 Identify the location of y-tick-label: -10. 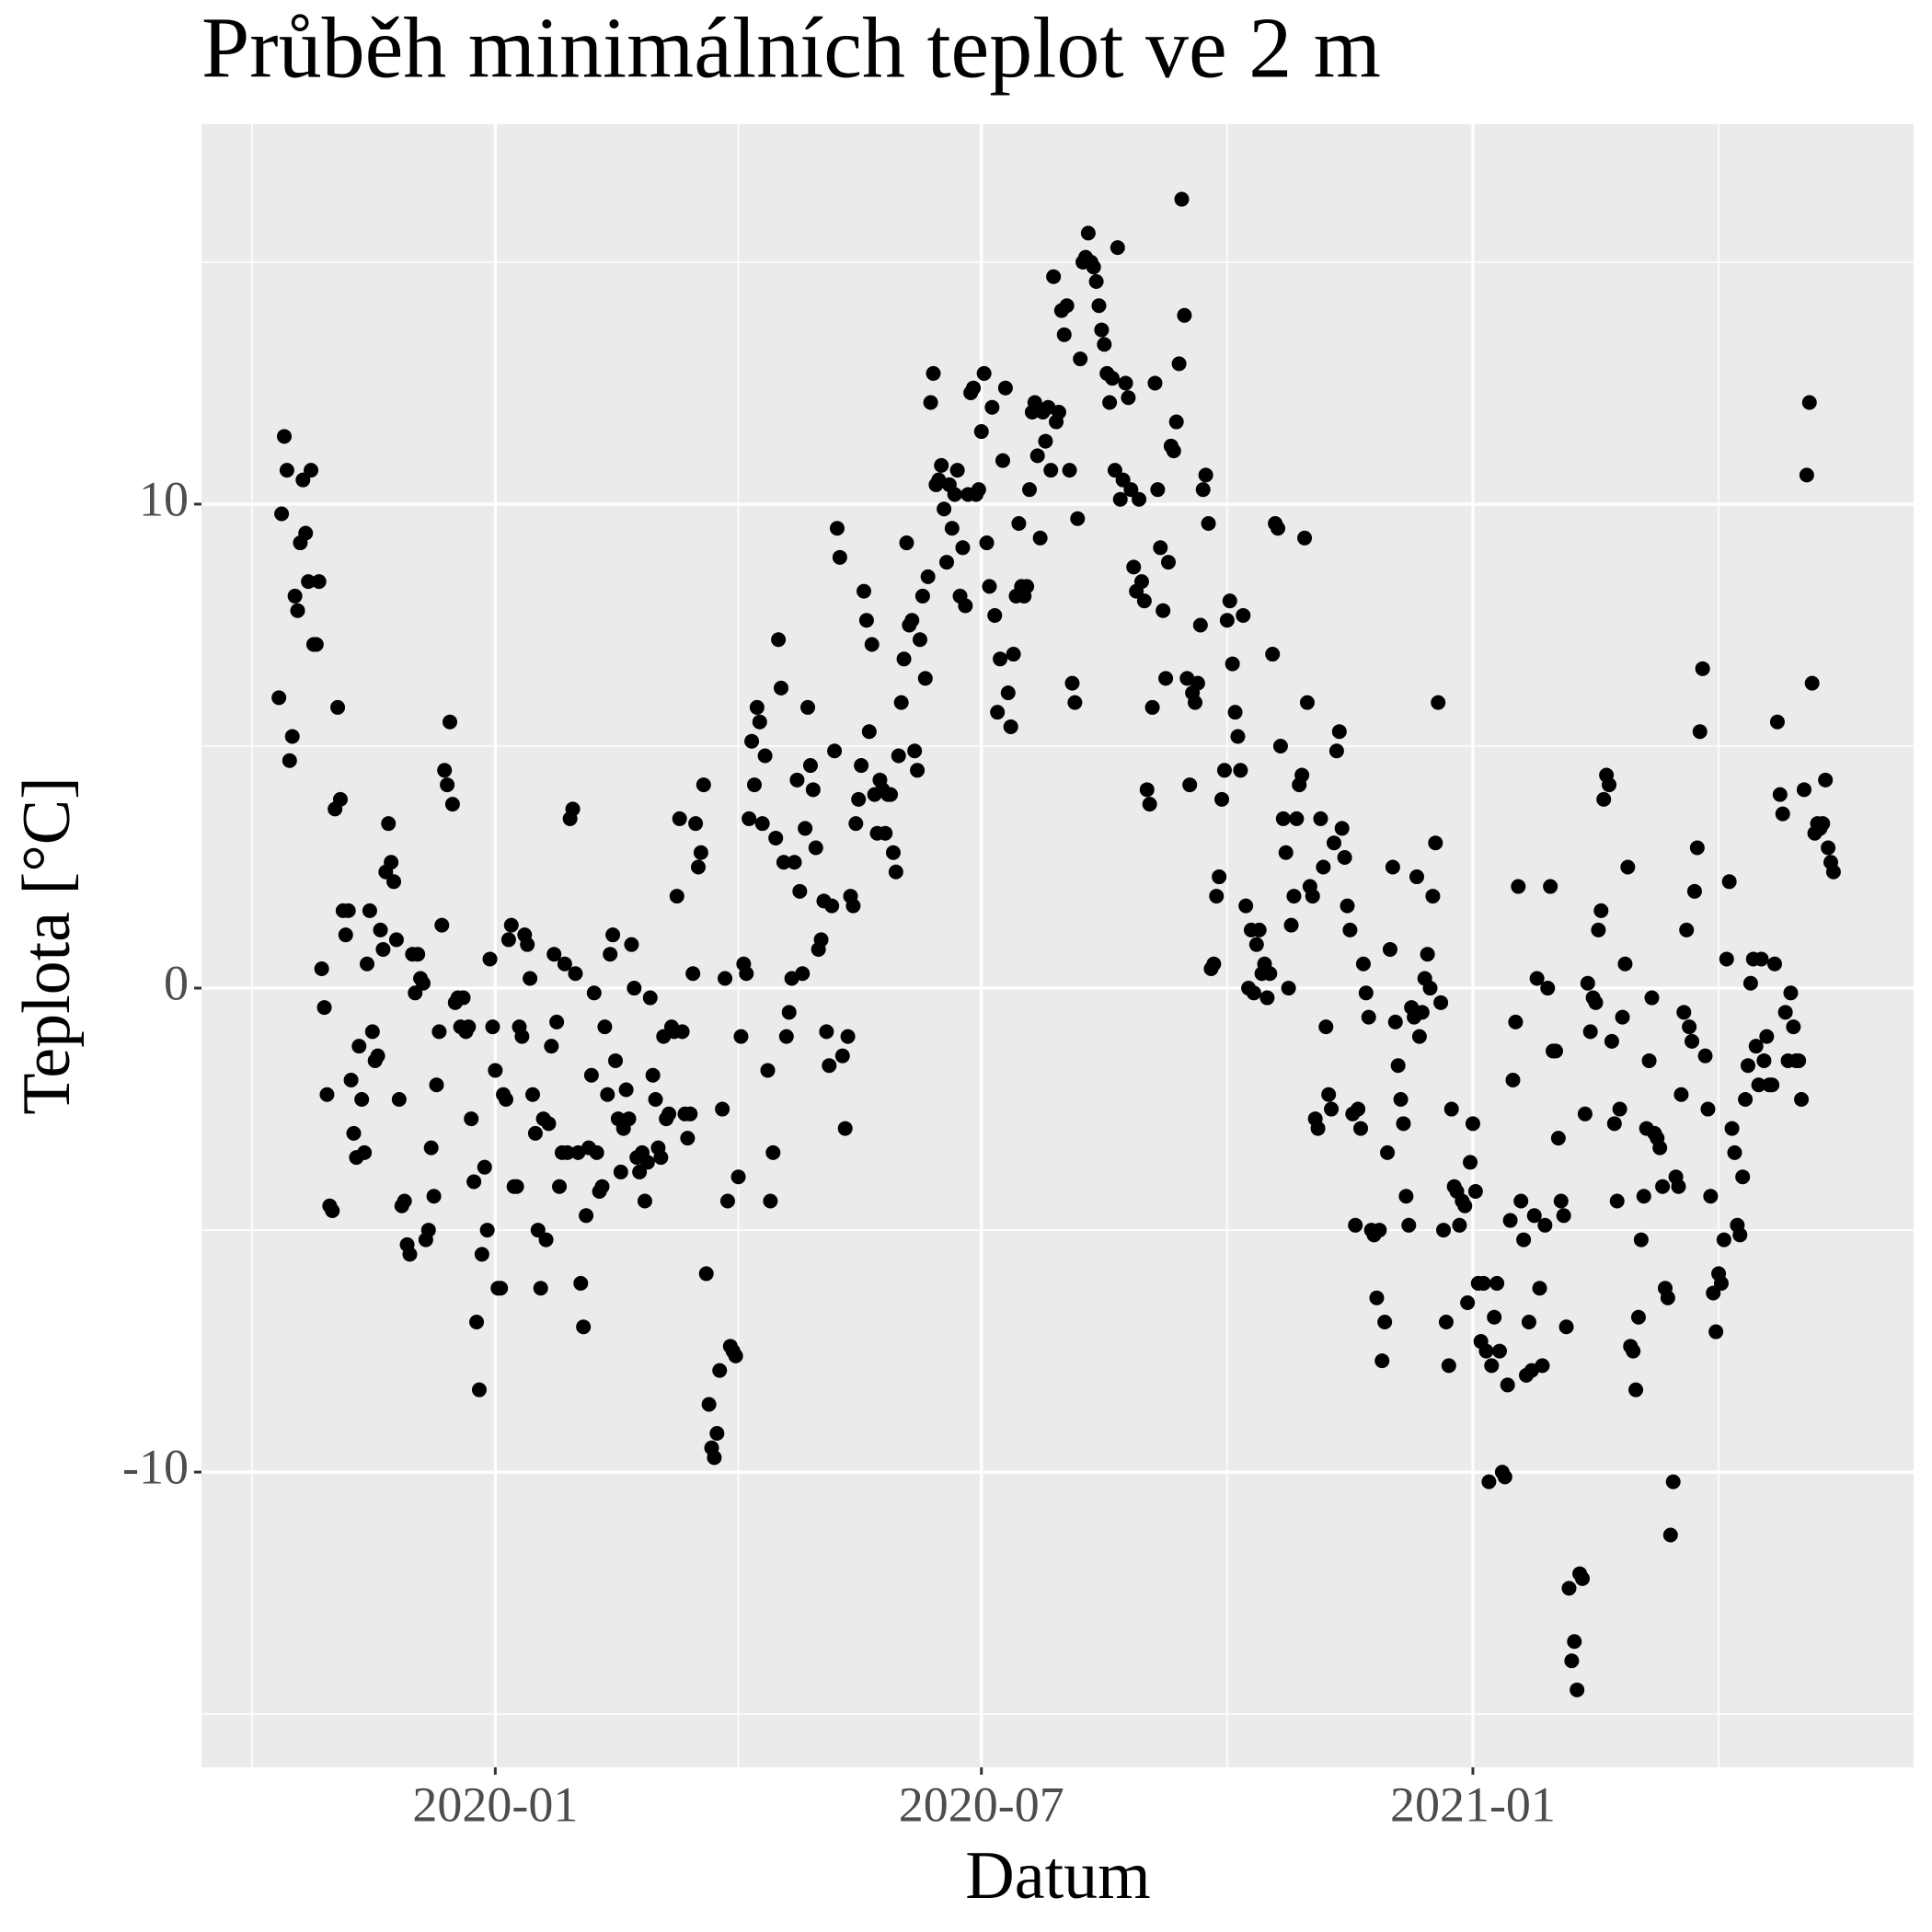
(155, 1466).